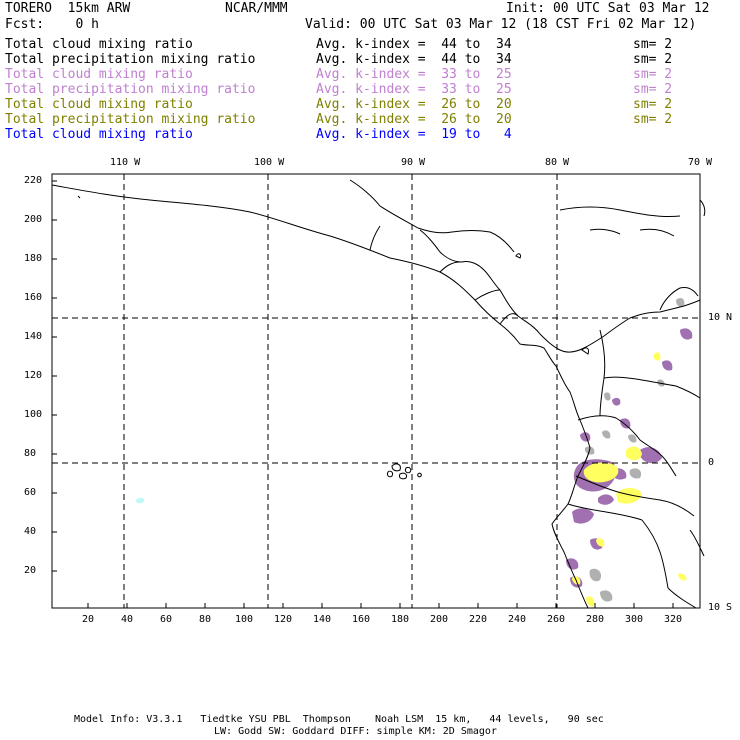  What do you see at coordinates (30, 570) in the screenshot?
I see `y-index-label: 20` at bounding box center [30, 570].